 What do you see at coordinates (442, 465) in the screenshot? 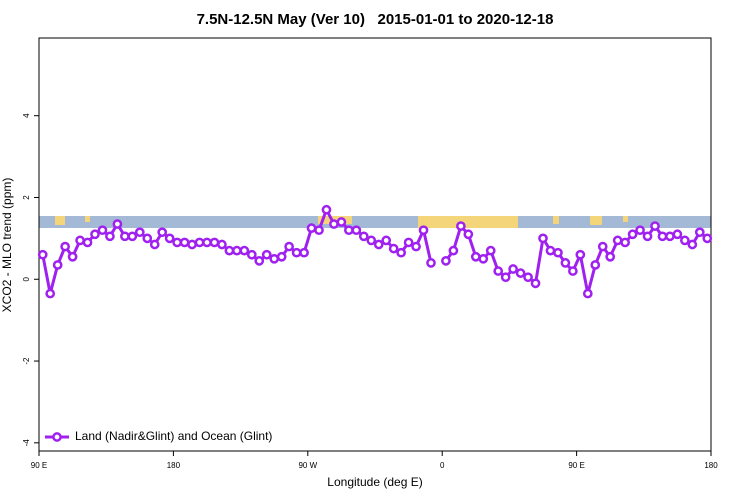
I see `x-tick-label: 0` at bounding box center [442, 465].